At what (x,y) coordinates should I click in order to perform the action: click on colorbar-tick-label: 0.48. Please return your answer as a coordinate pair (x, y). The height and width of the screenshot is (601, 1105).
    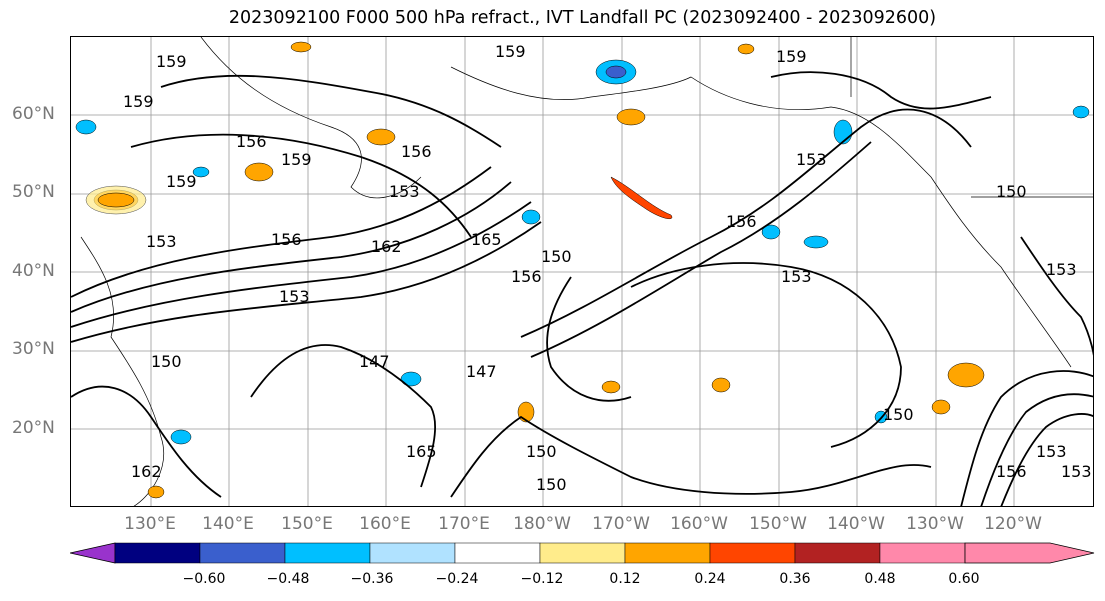
    Looking at the image, I should click on (880, 579).